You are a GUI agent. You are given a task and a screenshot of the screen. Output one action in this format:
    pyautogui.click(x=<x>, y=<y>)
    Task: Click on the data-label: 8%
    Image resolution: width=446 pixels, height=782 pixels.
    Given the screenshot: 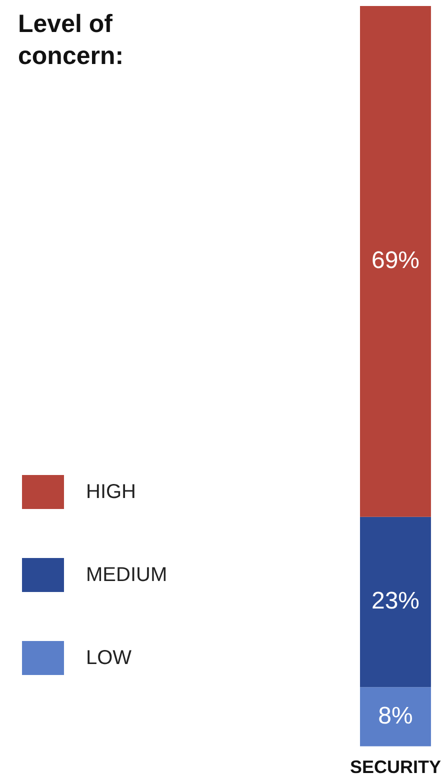 What is the action you would take?
    pyautogui.click(x=395, y=716)
    